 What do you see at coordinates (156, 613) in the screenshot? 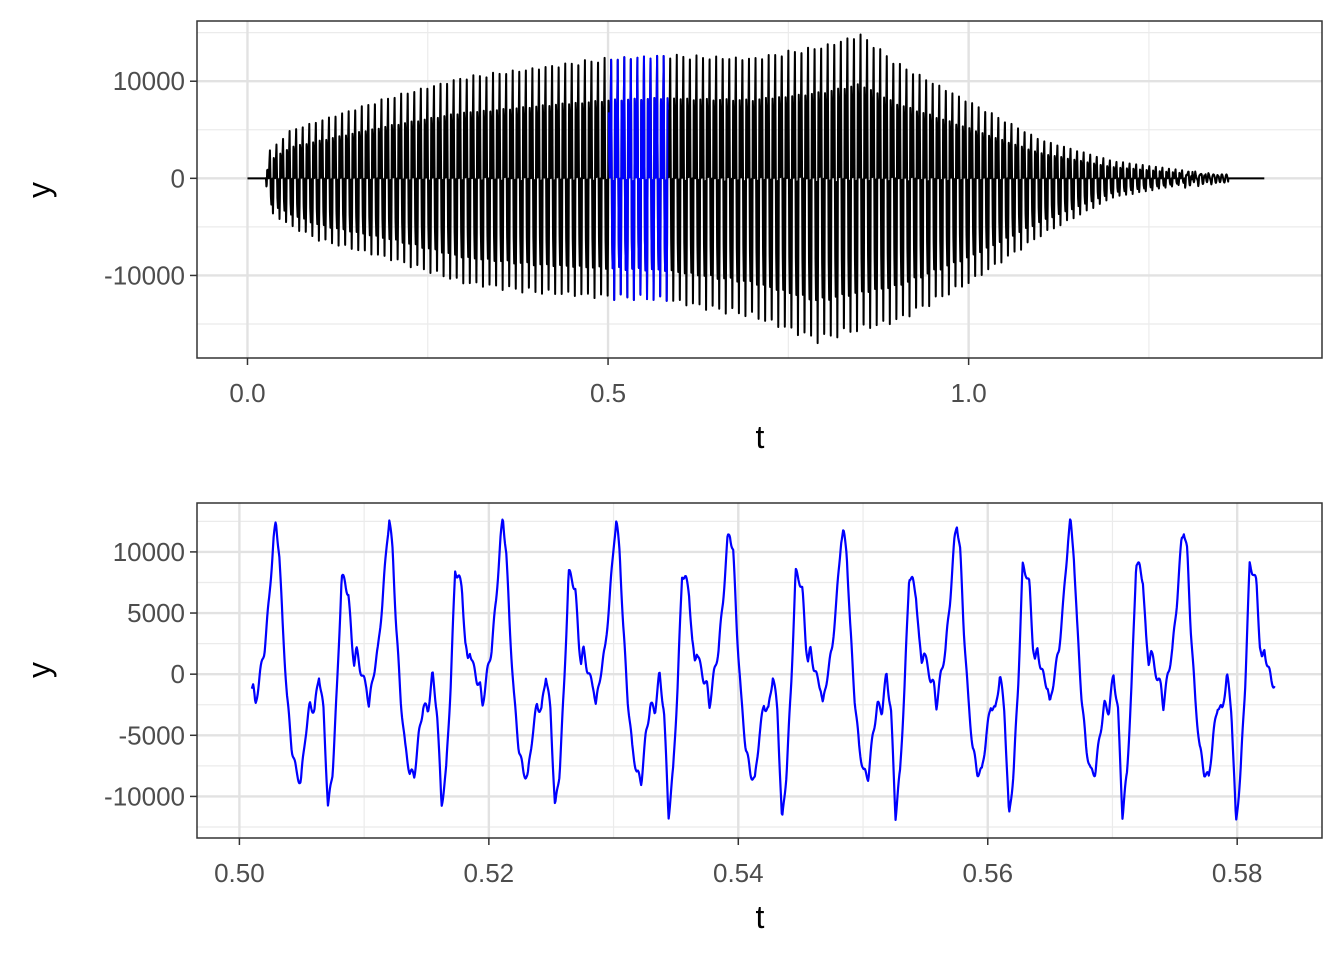
I see `zoom-y-tick-label: 5000` at bounding box center [156, 613].